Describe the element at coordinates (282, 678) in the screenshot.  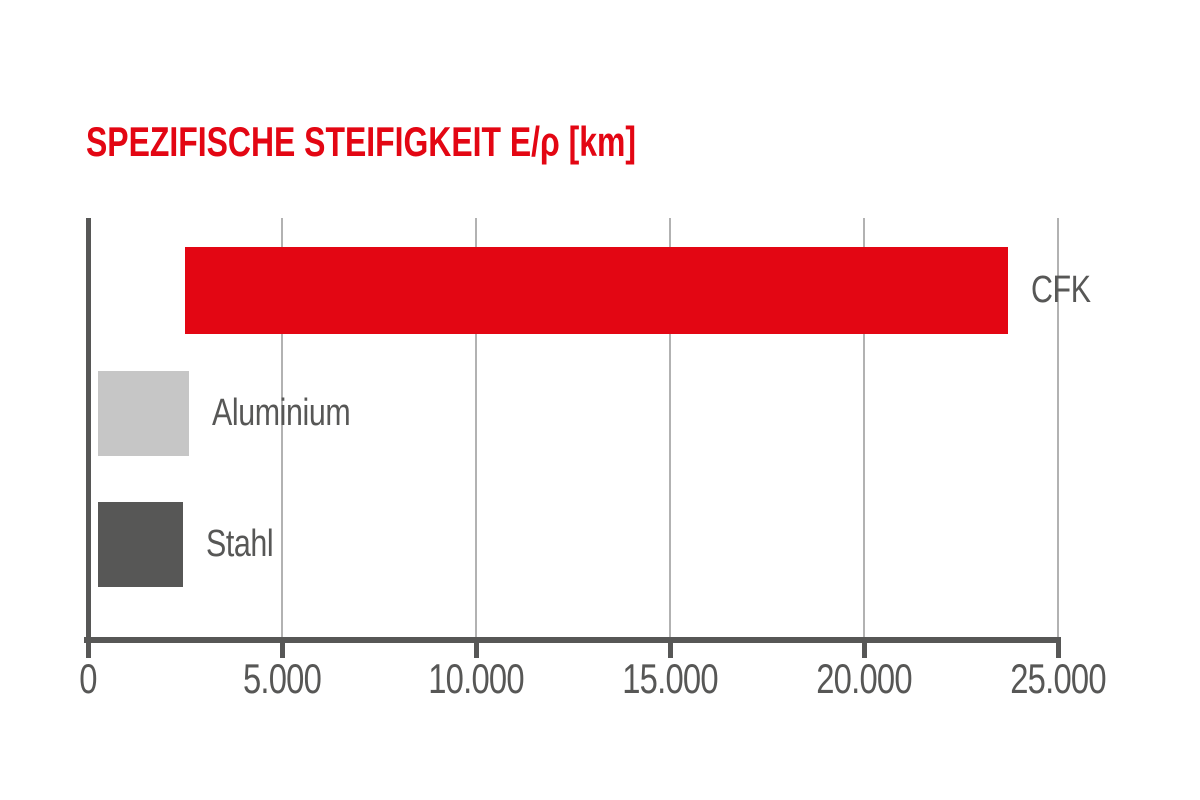
I see `x-tick-label-5000: 5.000` at that location.